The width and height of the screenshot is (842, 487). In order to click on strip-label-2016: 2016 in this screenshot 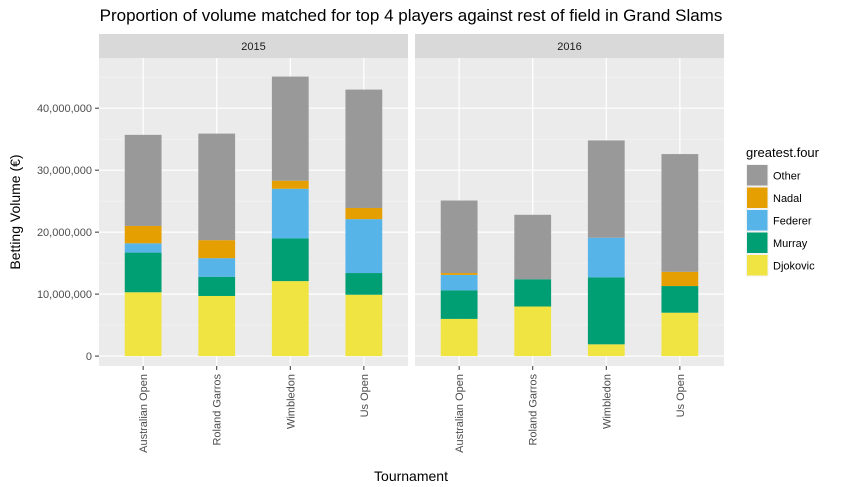, I will do `click(569, 47)`.